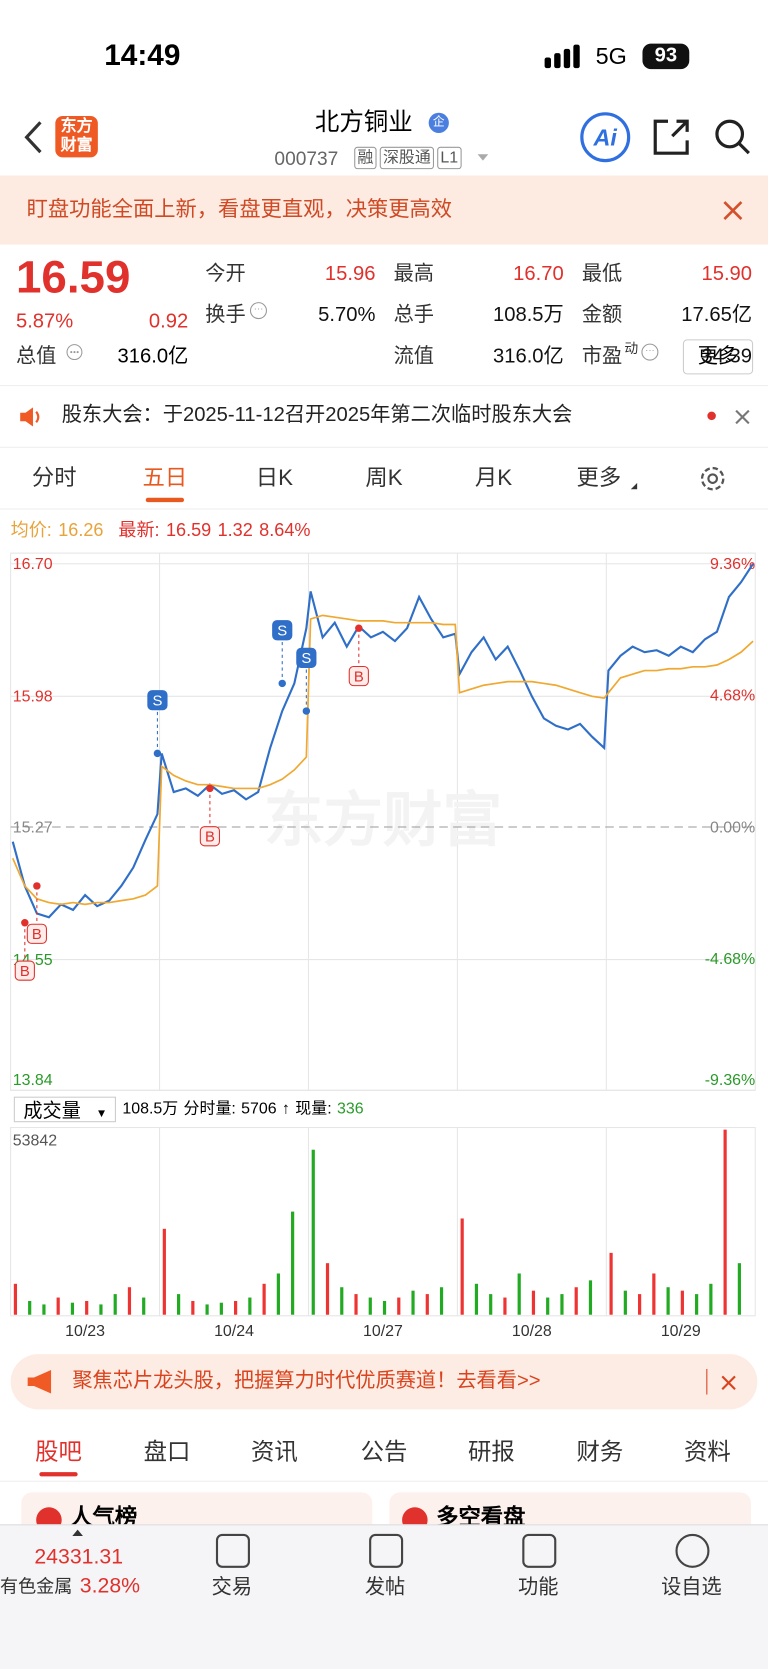 This screenshot has width=768, height=1669. Describe the element at coordinates (188, 530) in the screenshot. I see `latest-value: 16.59` at that location.